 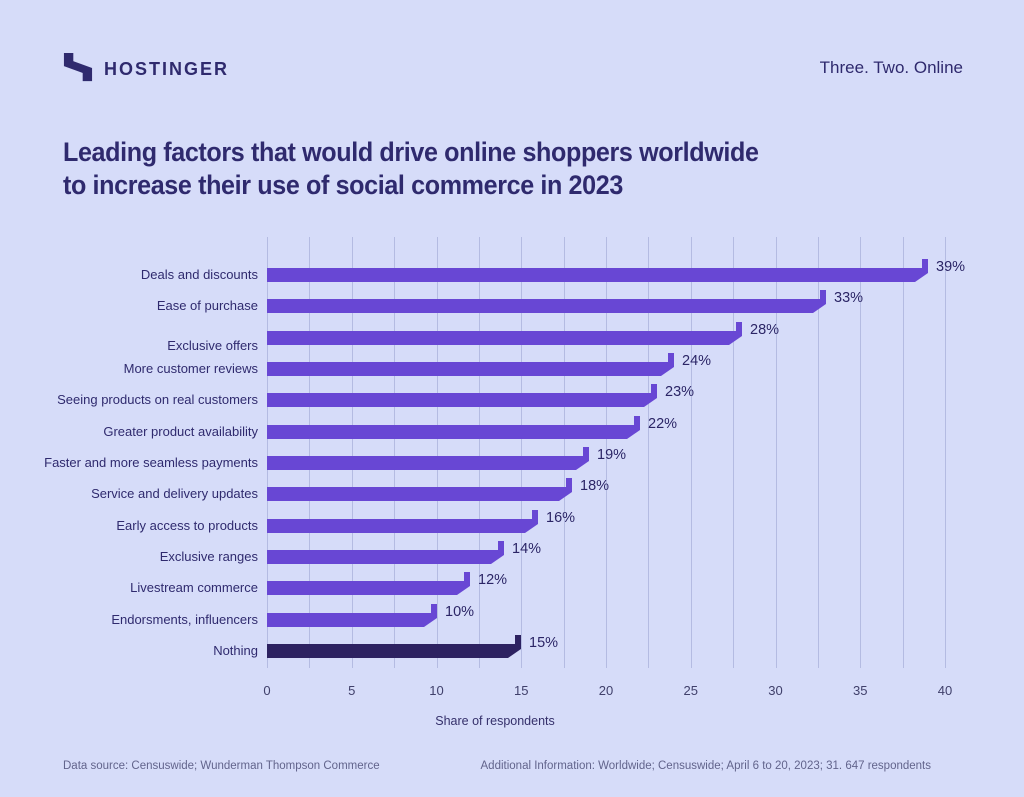 What do you see at coordinates (775, 690) in the screenshot?
I see `x-tick-label: 30` at bounding box center [775, 690].